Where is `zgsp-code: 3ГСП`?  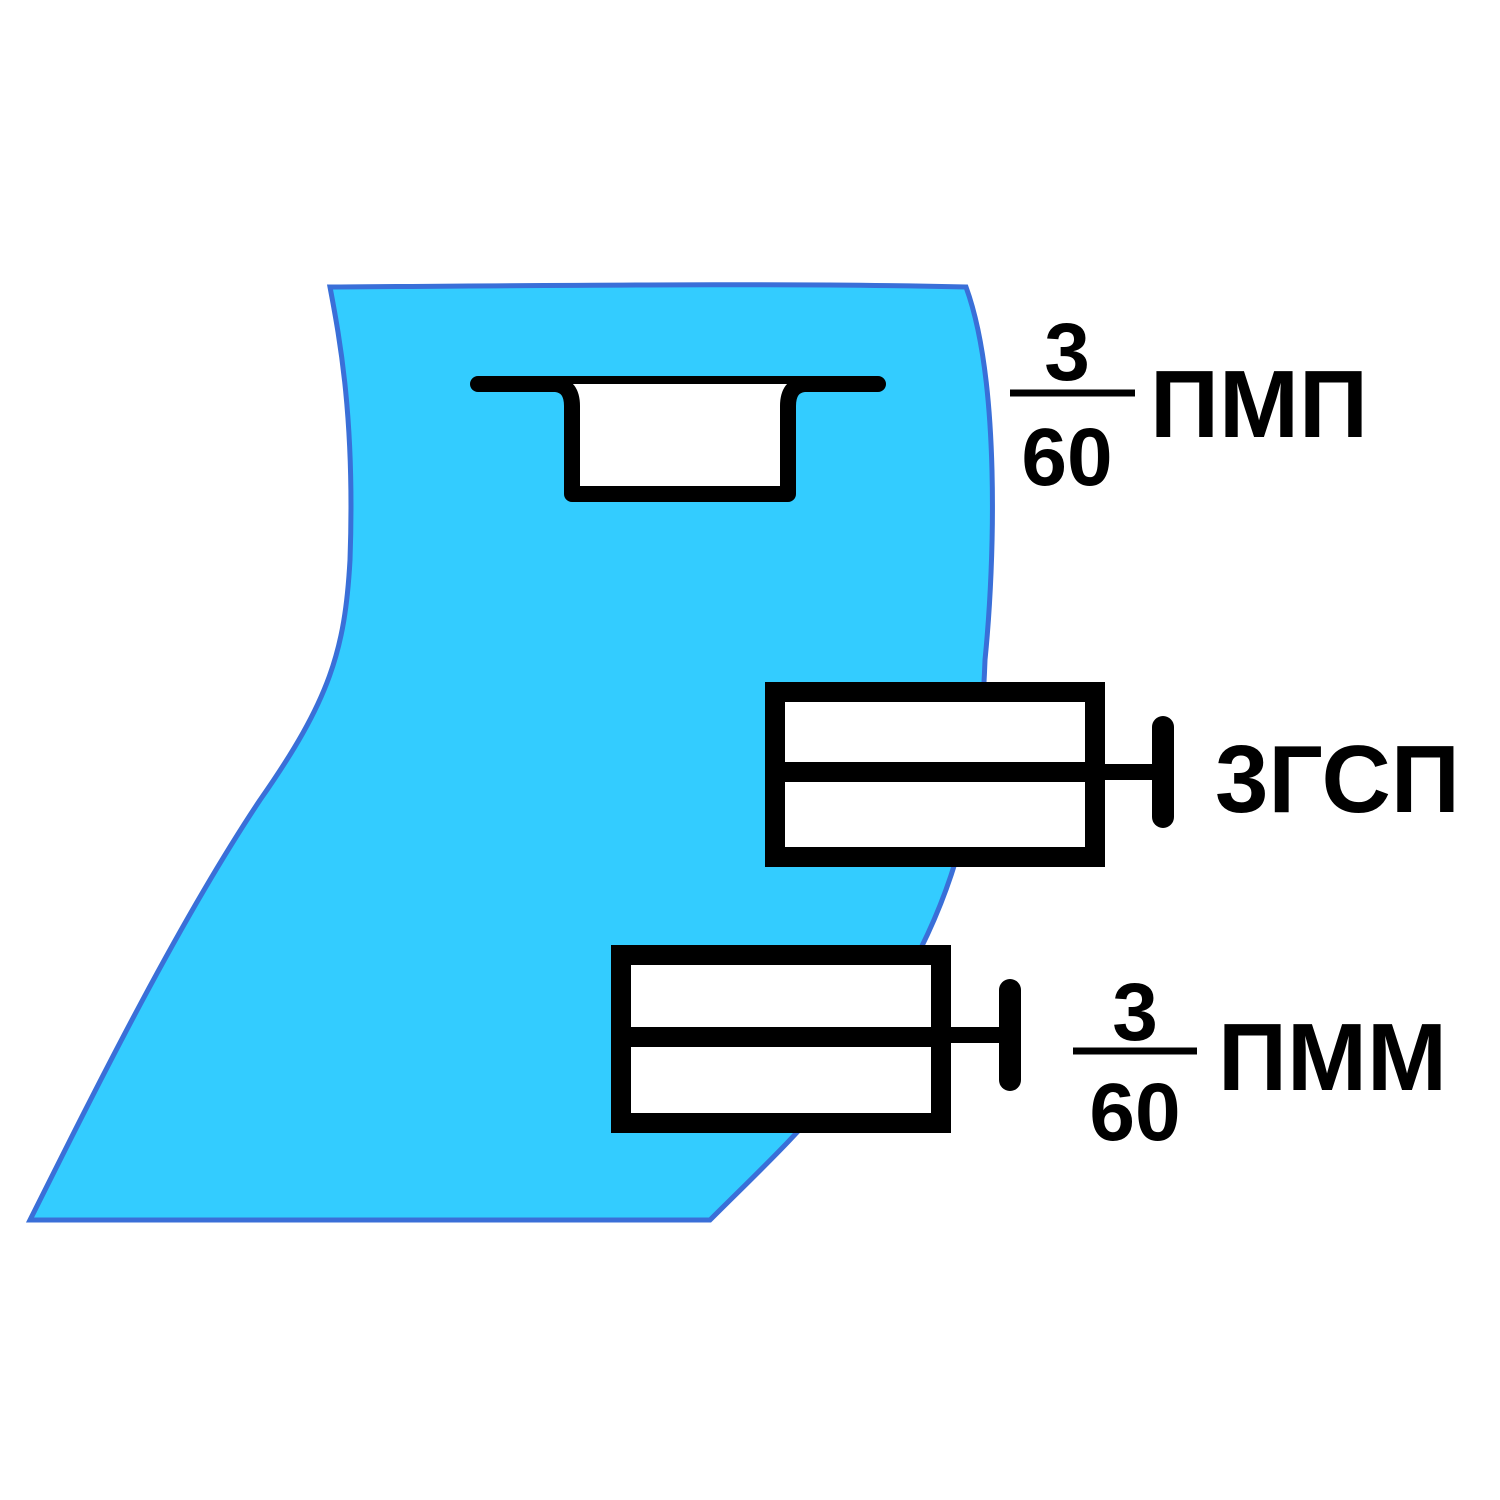 zgsp-code: 3ГСП is located at coordinates (1337, 779).